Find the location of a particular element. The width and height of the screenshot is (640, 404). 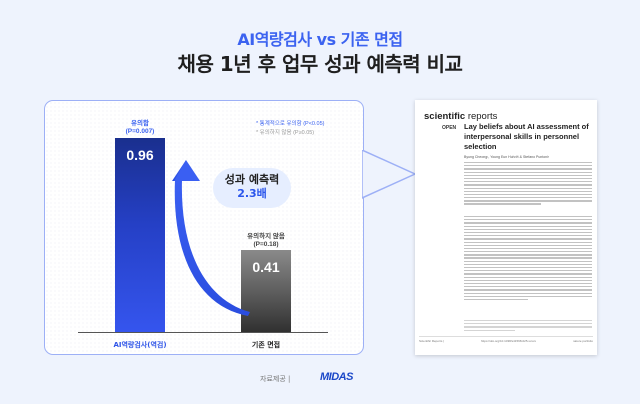

significance-label-interview: 유의하지 않음 (P=0.18) is located at coordinates (266, 240).